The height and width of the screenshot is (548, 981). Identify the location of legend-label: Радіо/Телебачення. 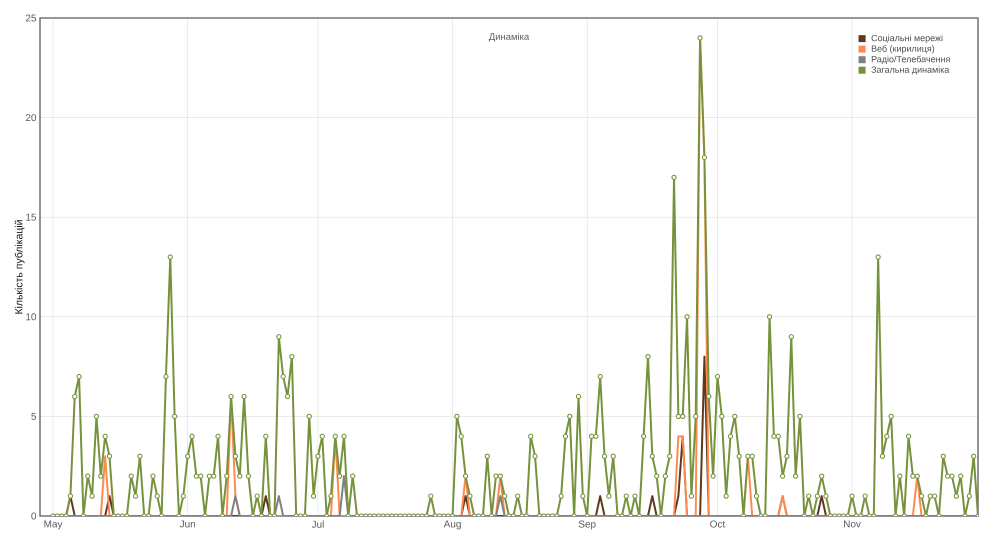
(911, 60).